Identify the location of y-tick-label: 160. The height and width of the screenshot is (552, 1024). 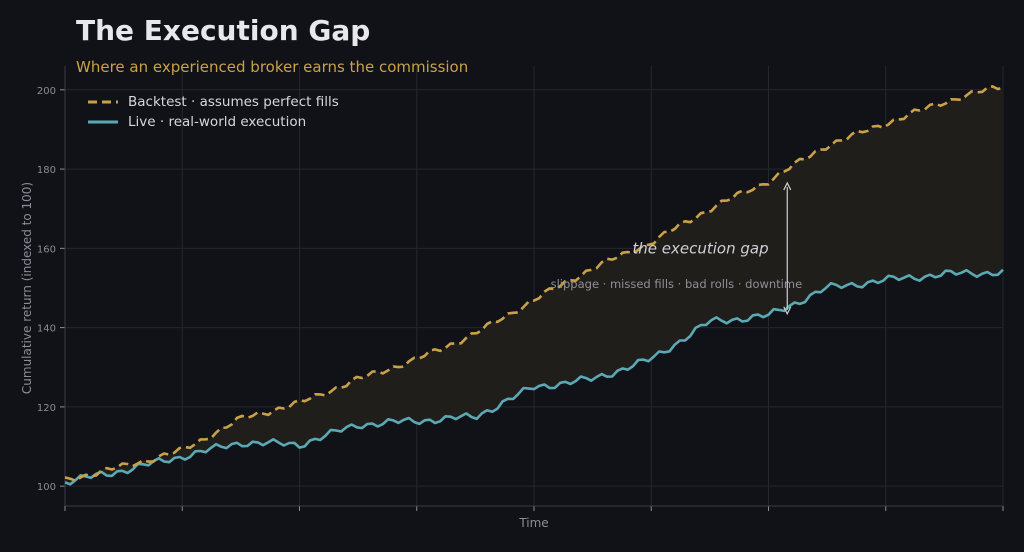
(46, 249).